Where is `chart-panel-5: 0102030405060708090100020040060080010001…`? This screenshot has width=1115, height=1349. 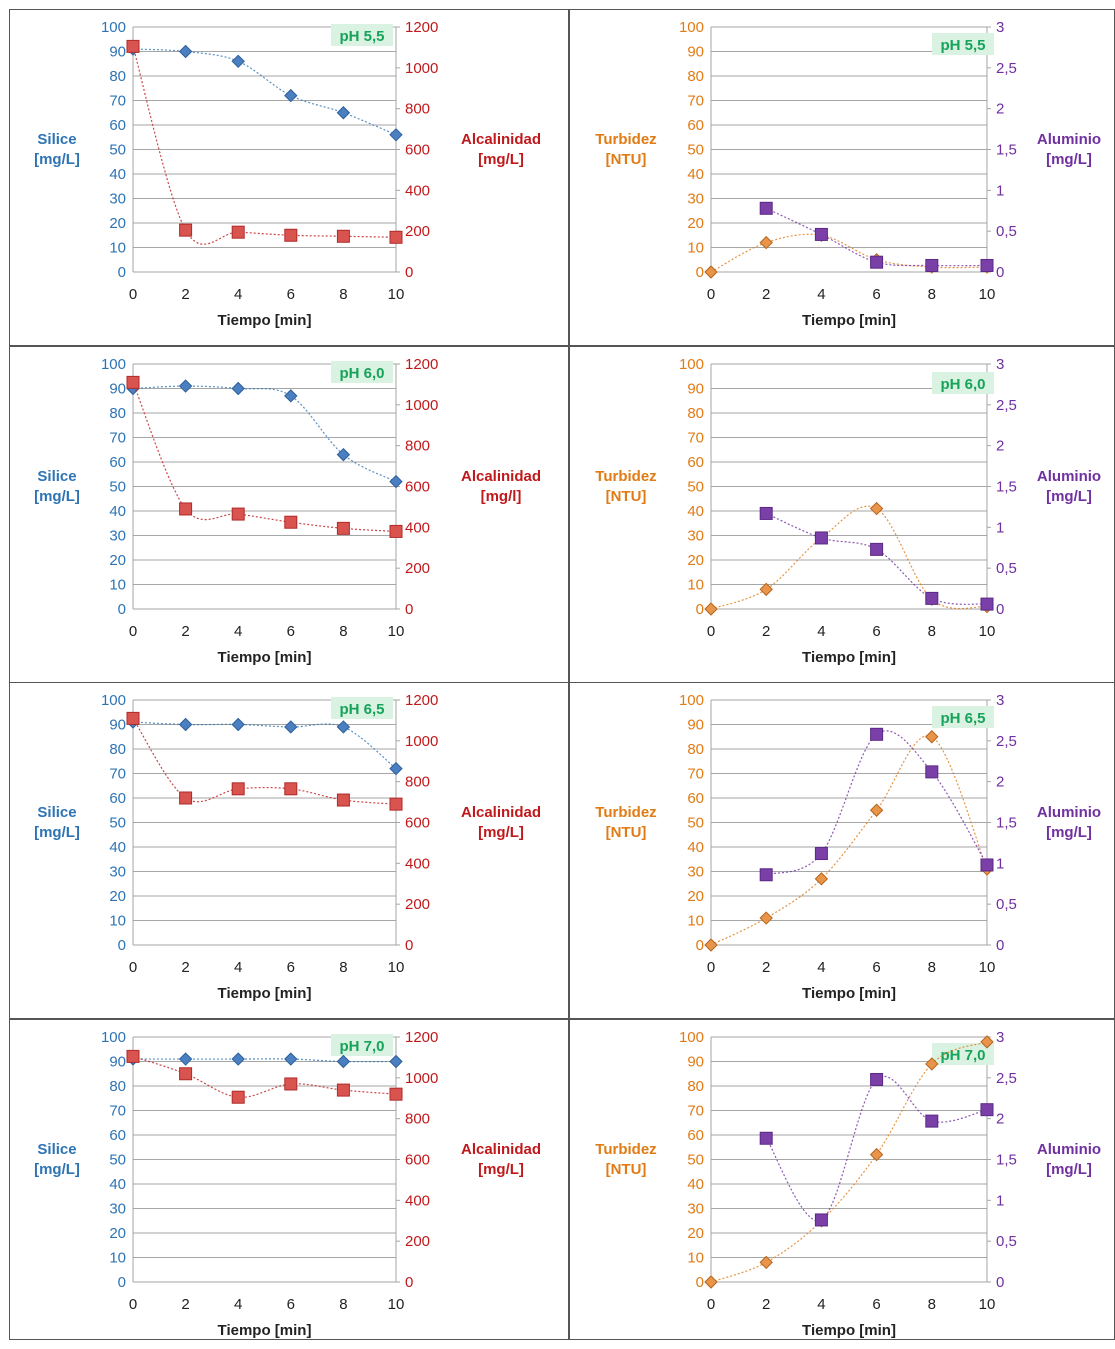
chart-panel-5: 0102030405060708090100020040060080010001… is located at coordinates (287, 847).